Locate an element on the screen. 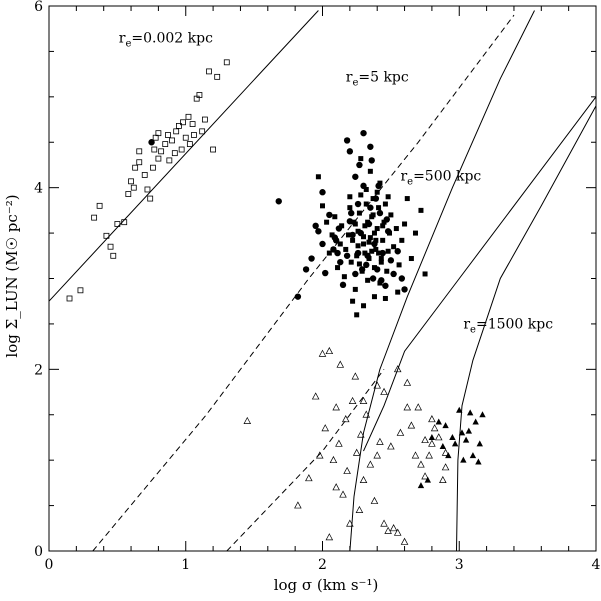  y-tick-label: 0 is located at coordinates (38, 552).